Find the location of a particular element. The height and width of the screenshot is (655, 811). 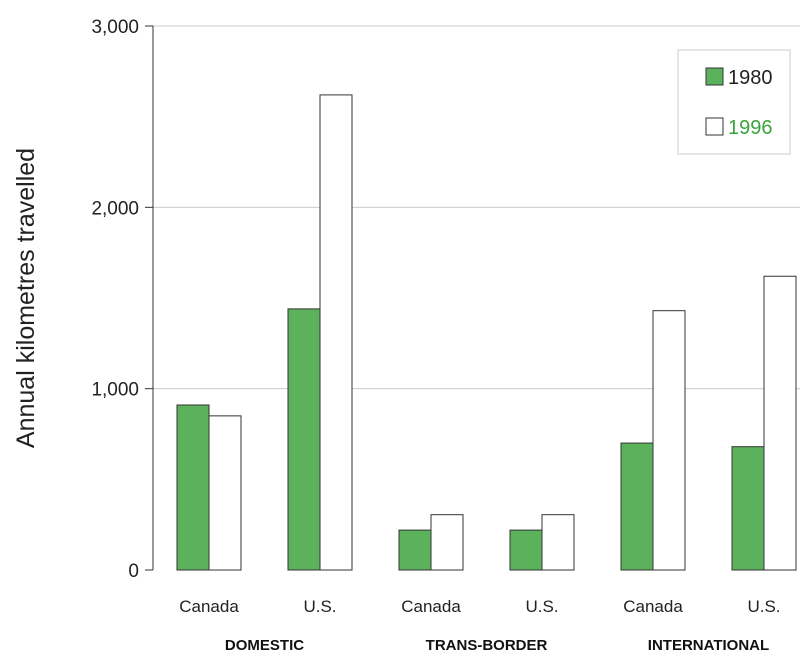

x-group-label: DOMESTIC is located at coordinates (264, 645).